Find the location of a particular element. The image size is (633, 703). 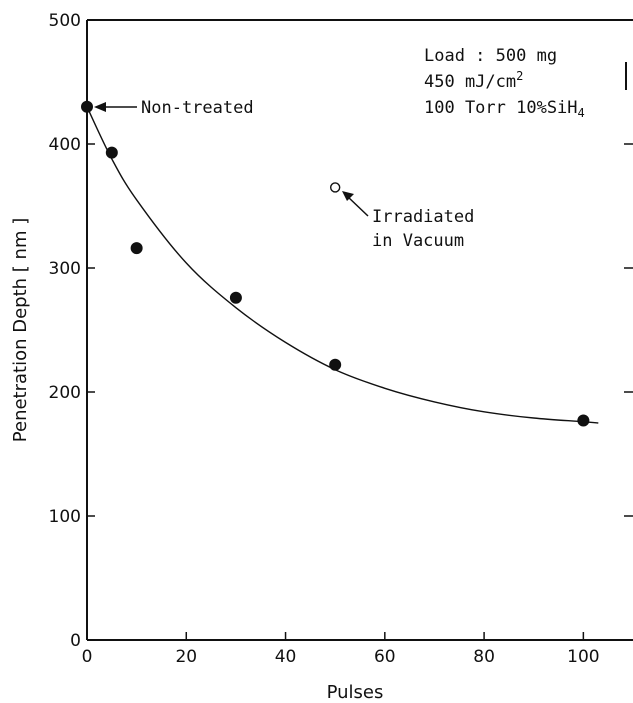

condition-load: Load : 500 mg is located at coordinates (490, 56).